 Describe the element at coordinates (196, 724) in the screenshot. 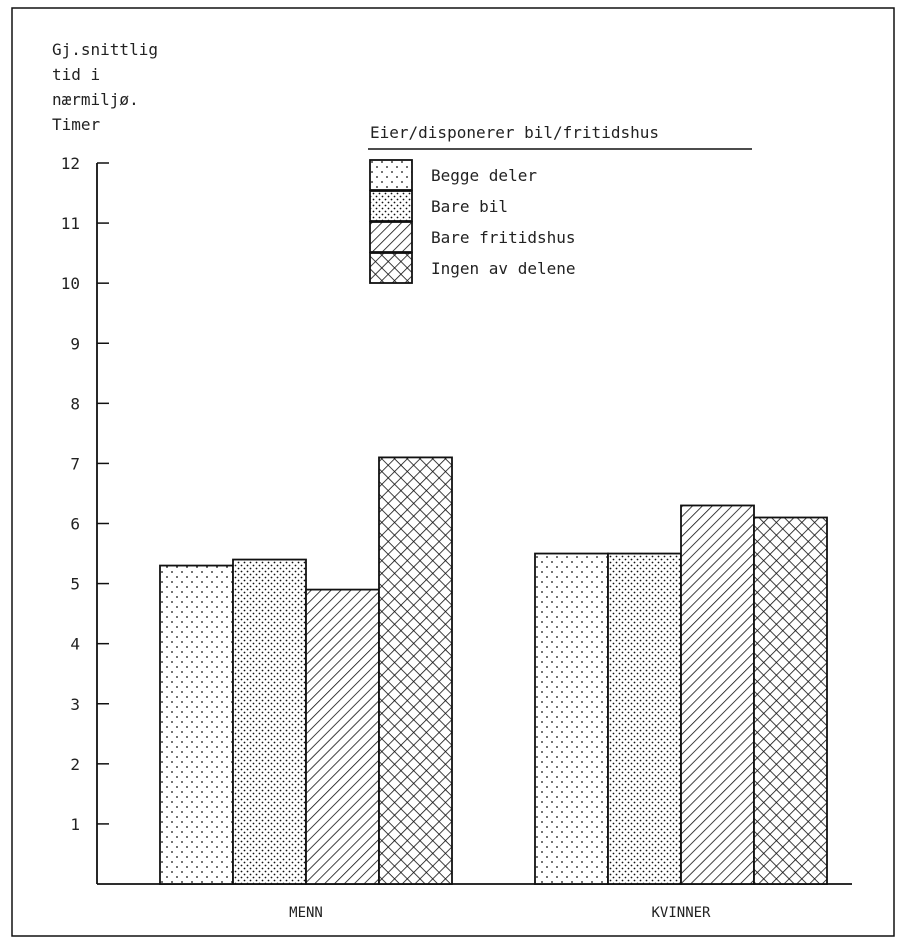

I see `bar-menn-begge-deler` at that location.